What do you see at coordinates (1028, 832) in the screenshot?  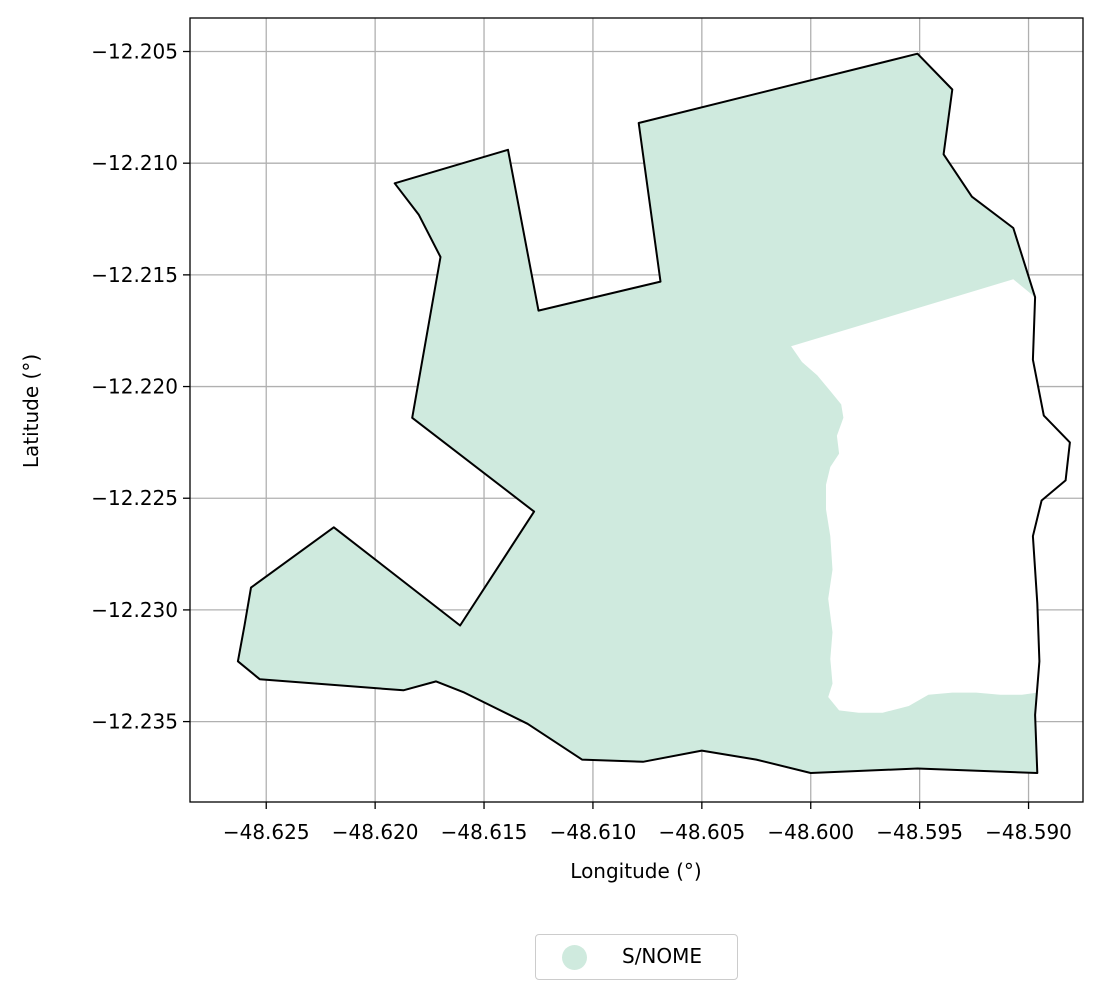 I see `x-tick-label: −48.590` at bounding box center [1028, 832].